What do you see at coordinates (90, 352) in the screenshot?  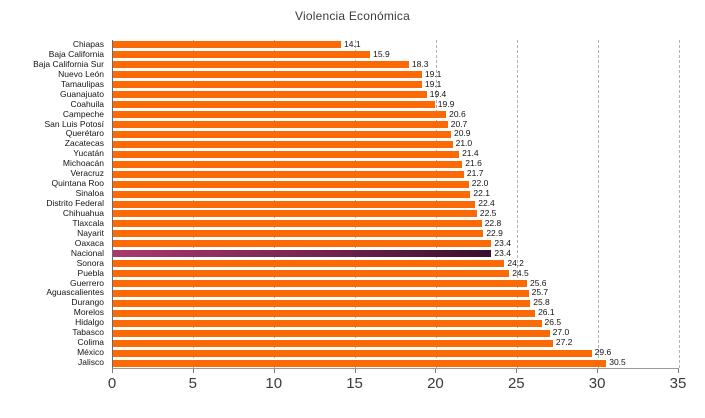 I see `y-tick-label: México` at bounding box center [90, 352].